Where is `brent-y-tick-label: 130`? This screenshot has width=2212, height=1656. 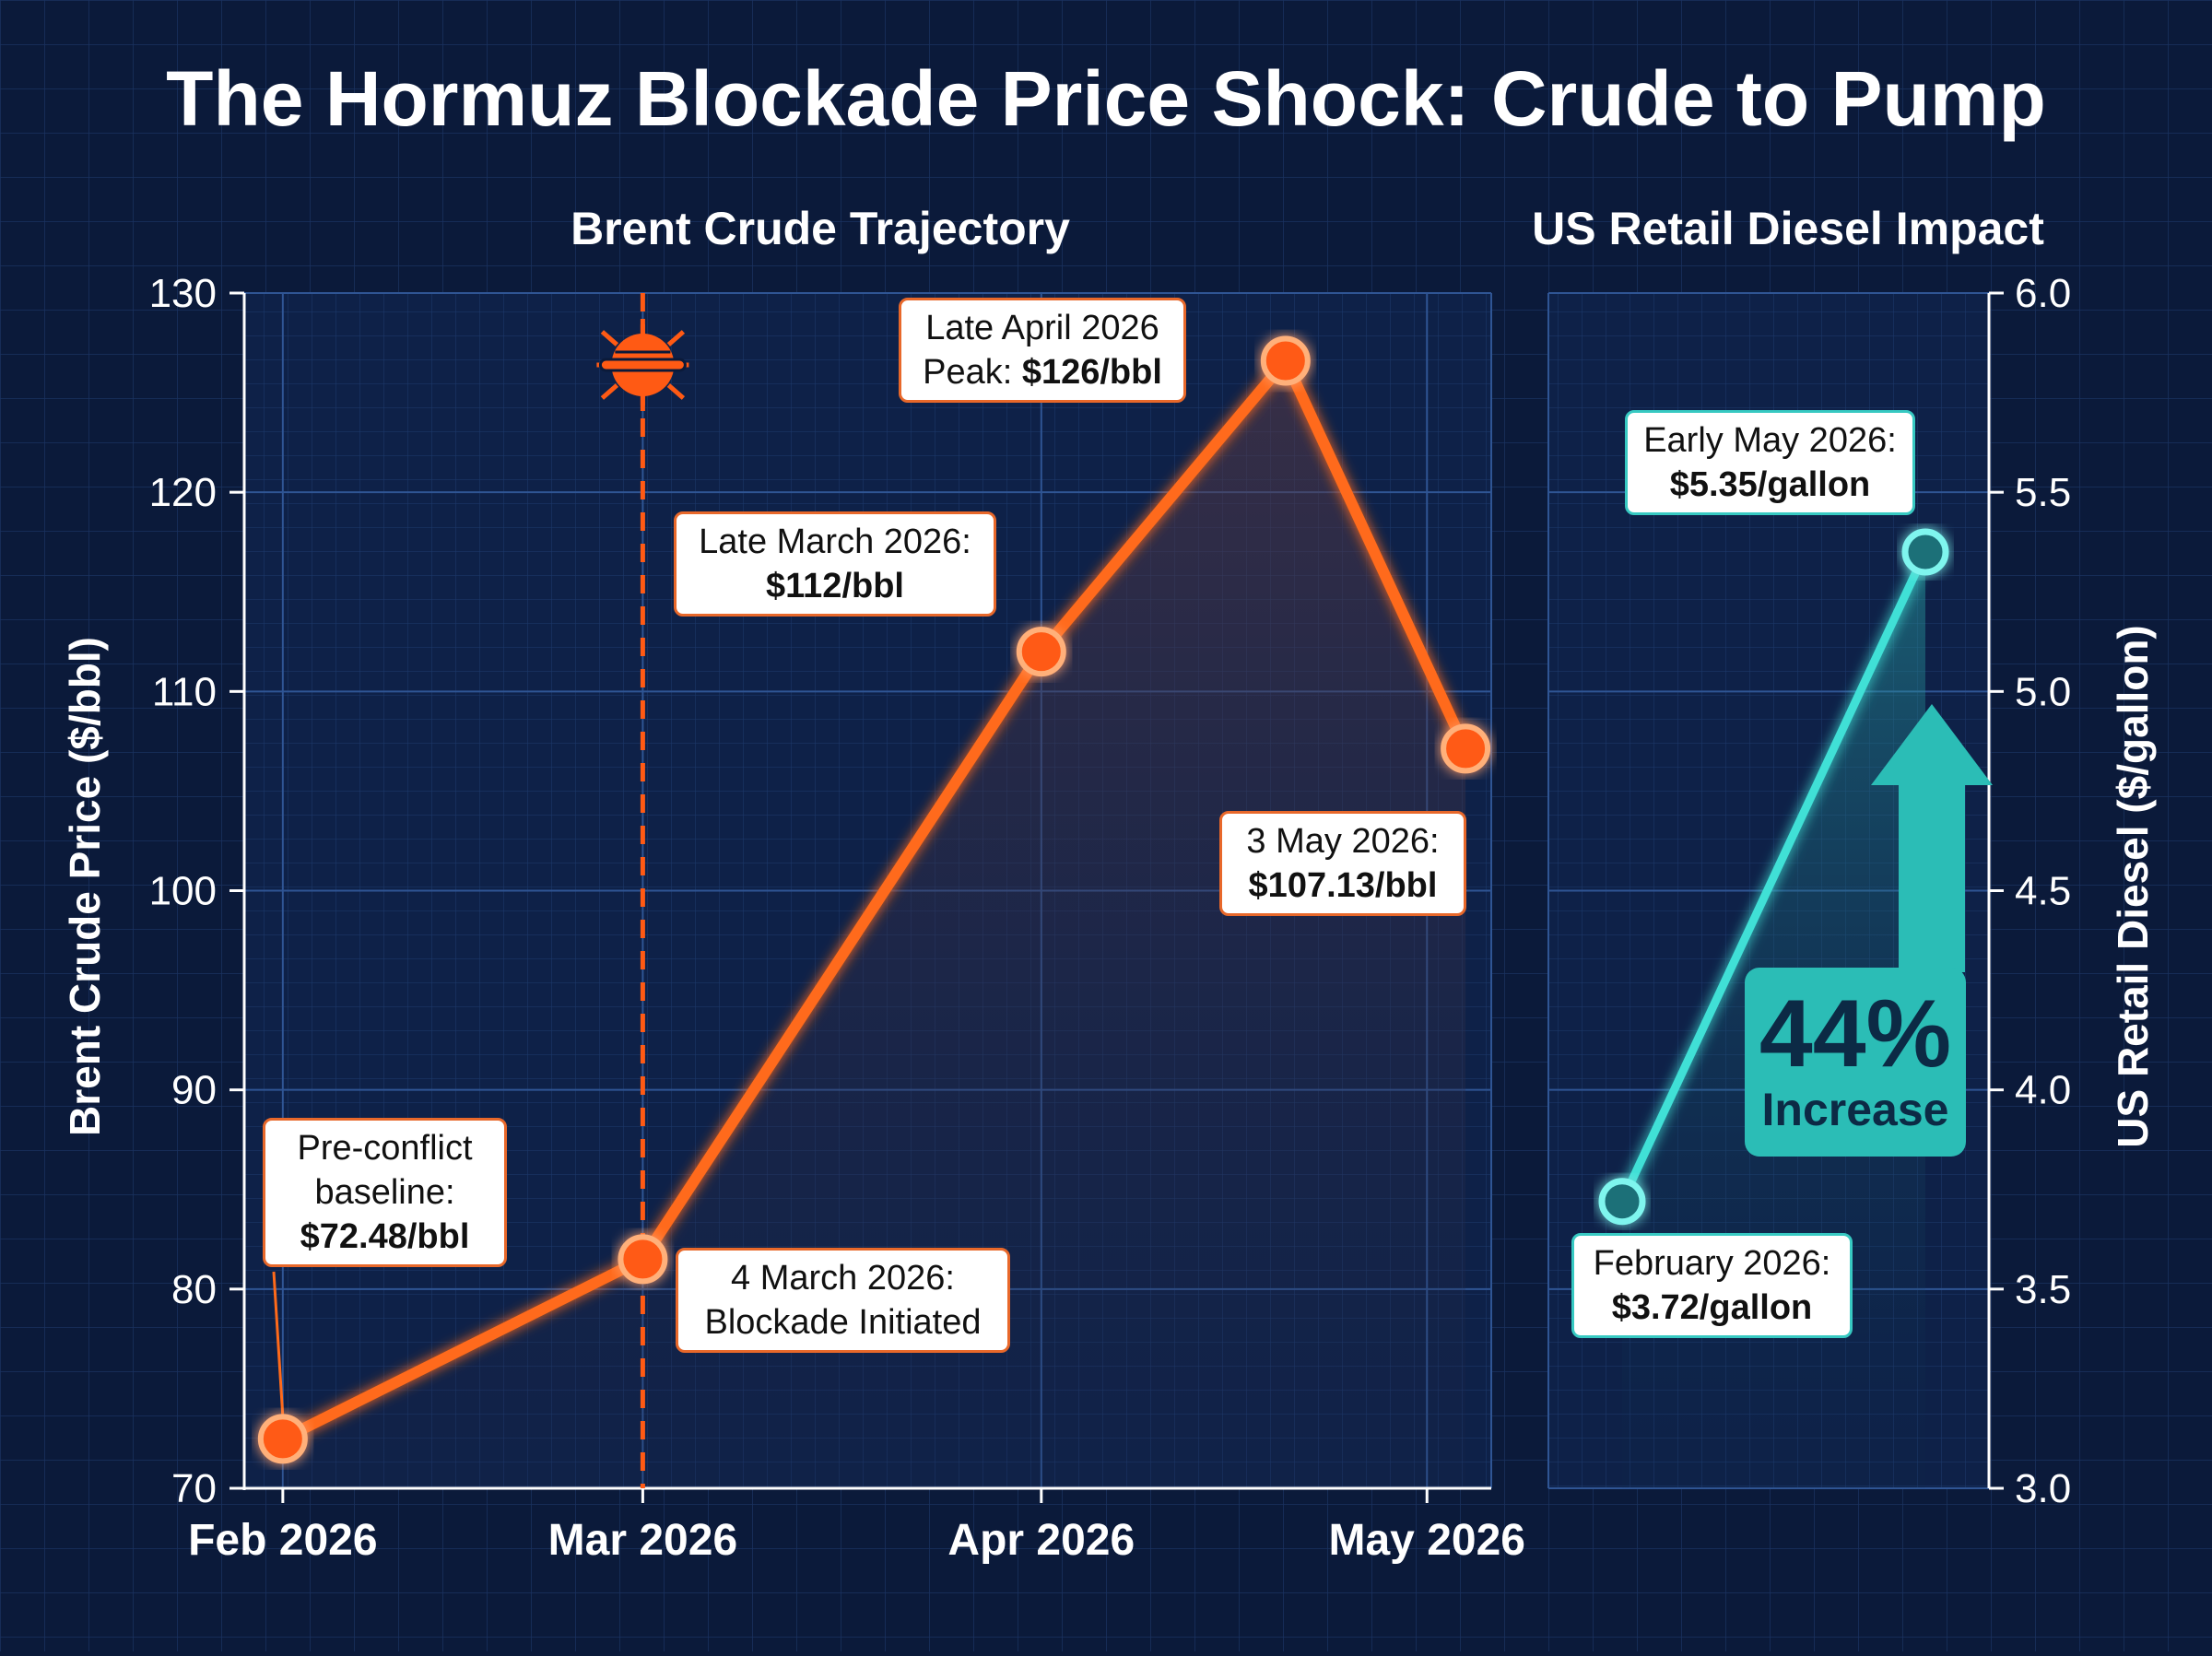 brent-y-tick-label: 130 is located at coordinates (183, 293).